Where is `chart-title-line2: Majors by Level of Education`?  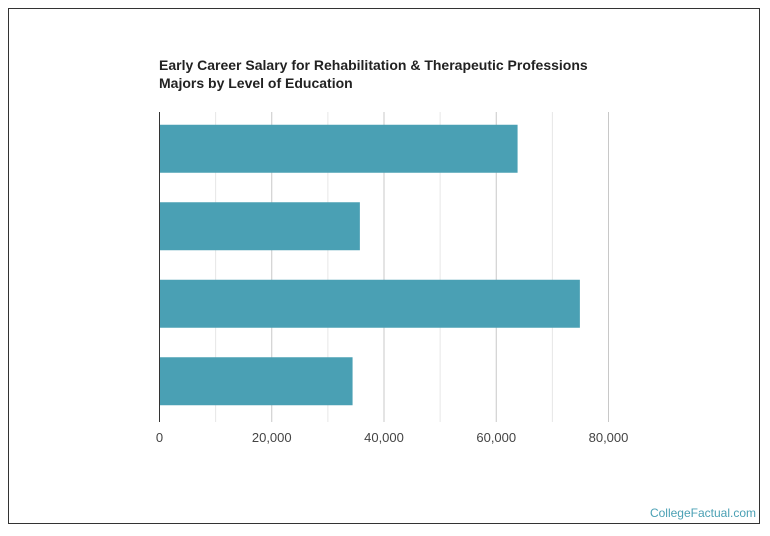 chart-title-line2: Majors by Level of Education is located at coordinates (256, 83).